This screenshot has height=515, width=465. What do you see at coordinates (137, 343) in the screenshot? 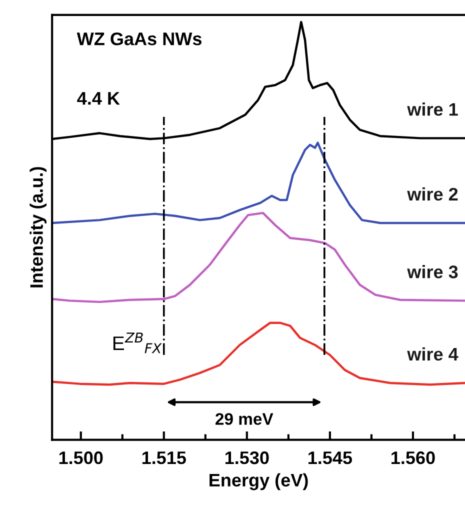
I see `annotation: E$^{ZB}$$_{FX}$` at bounding box center [137, 343].